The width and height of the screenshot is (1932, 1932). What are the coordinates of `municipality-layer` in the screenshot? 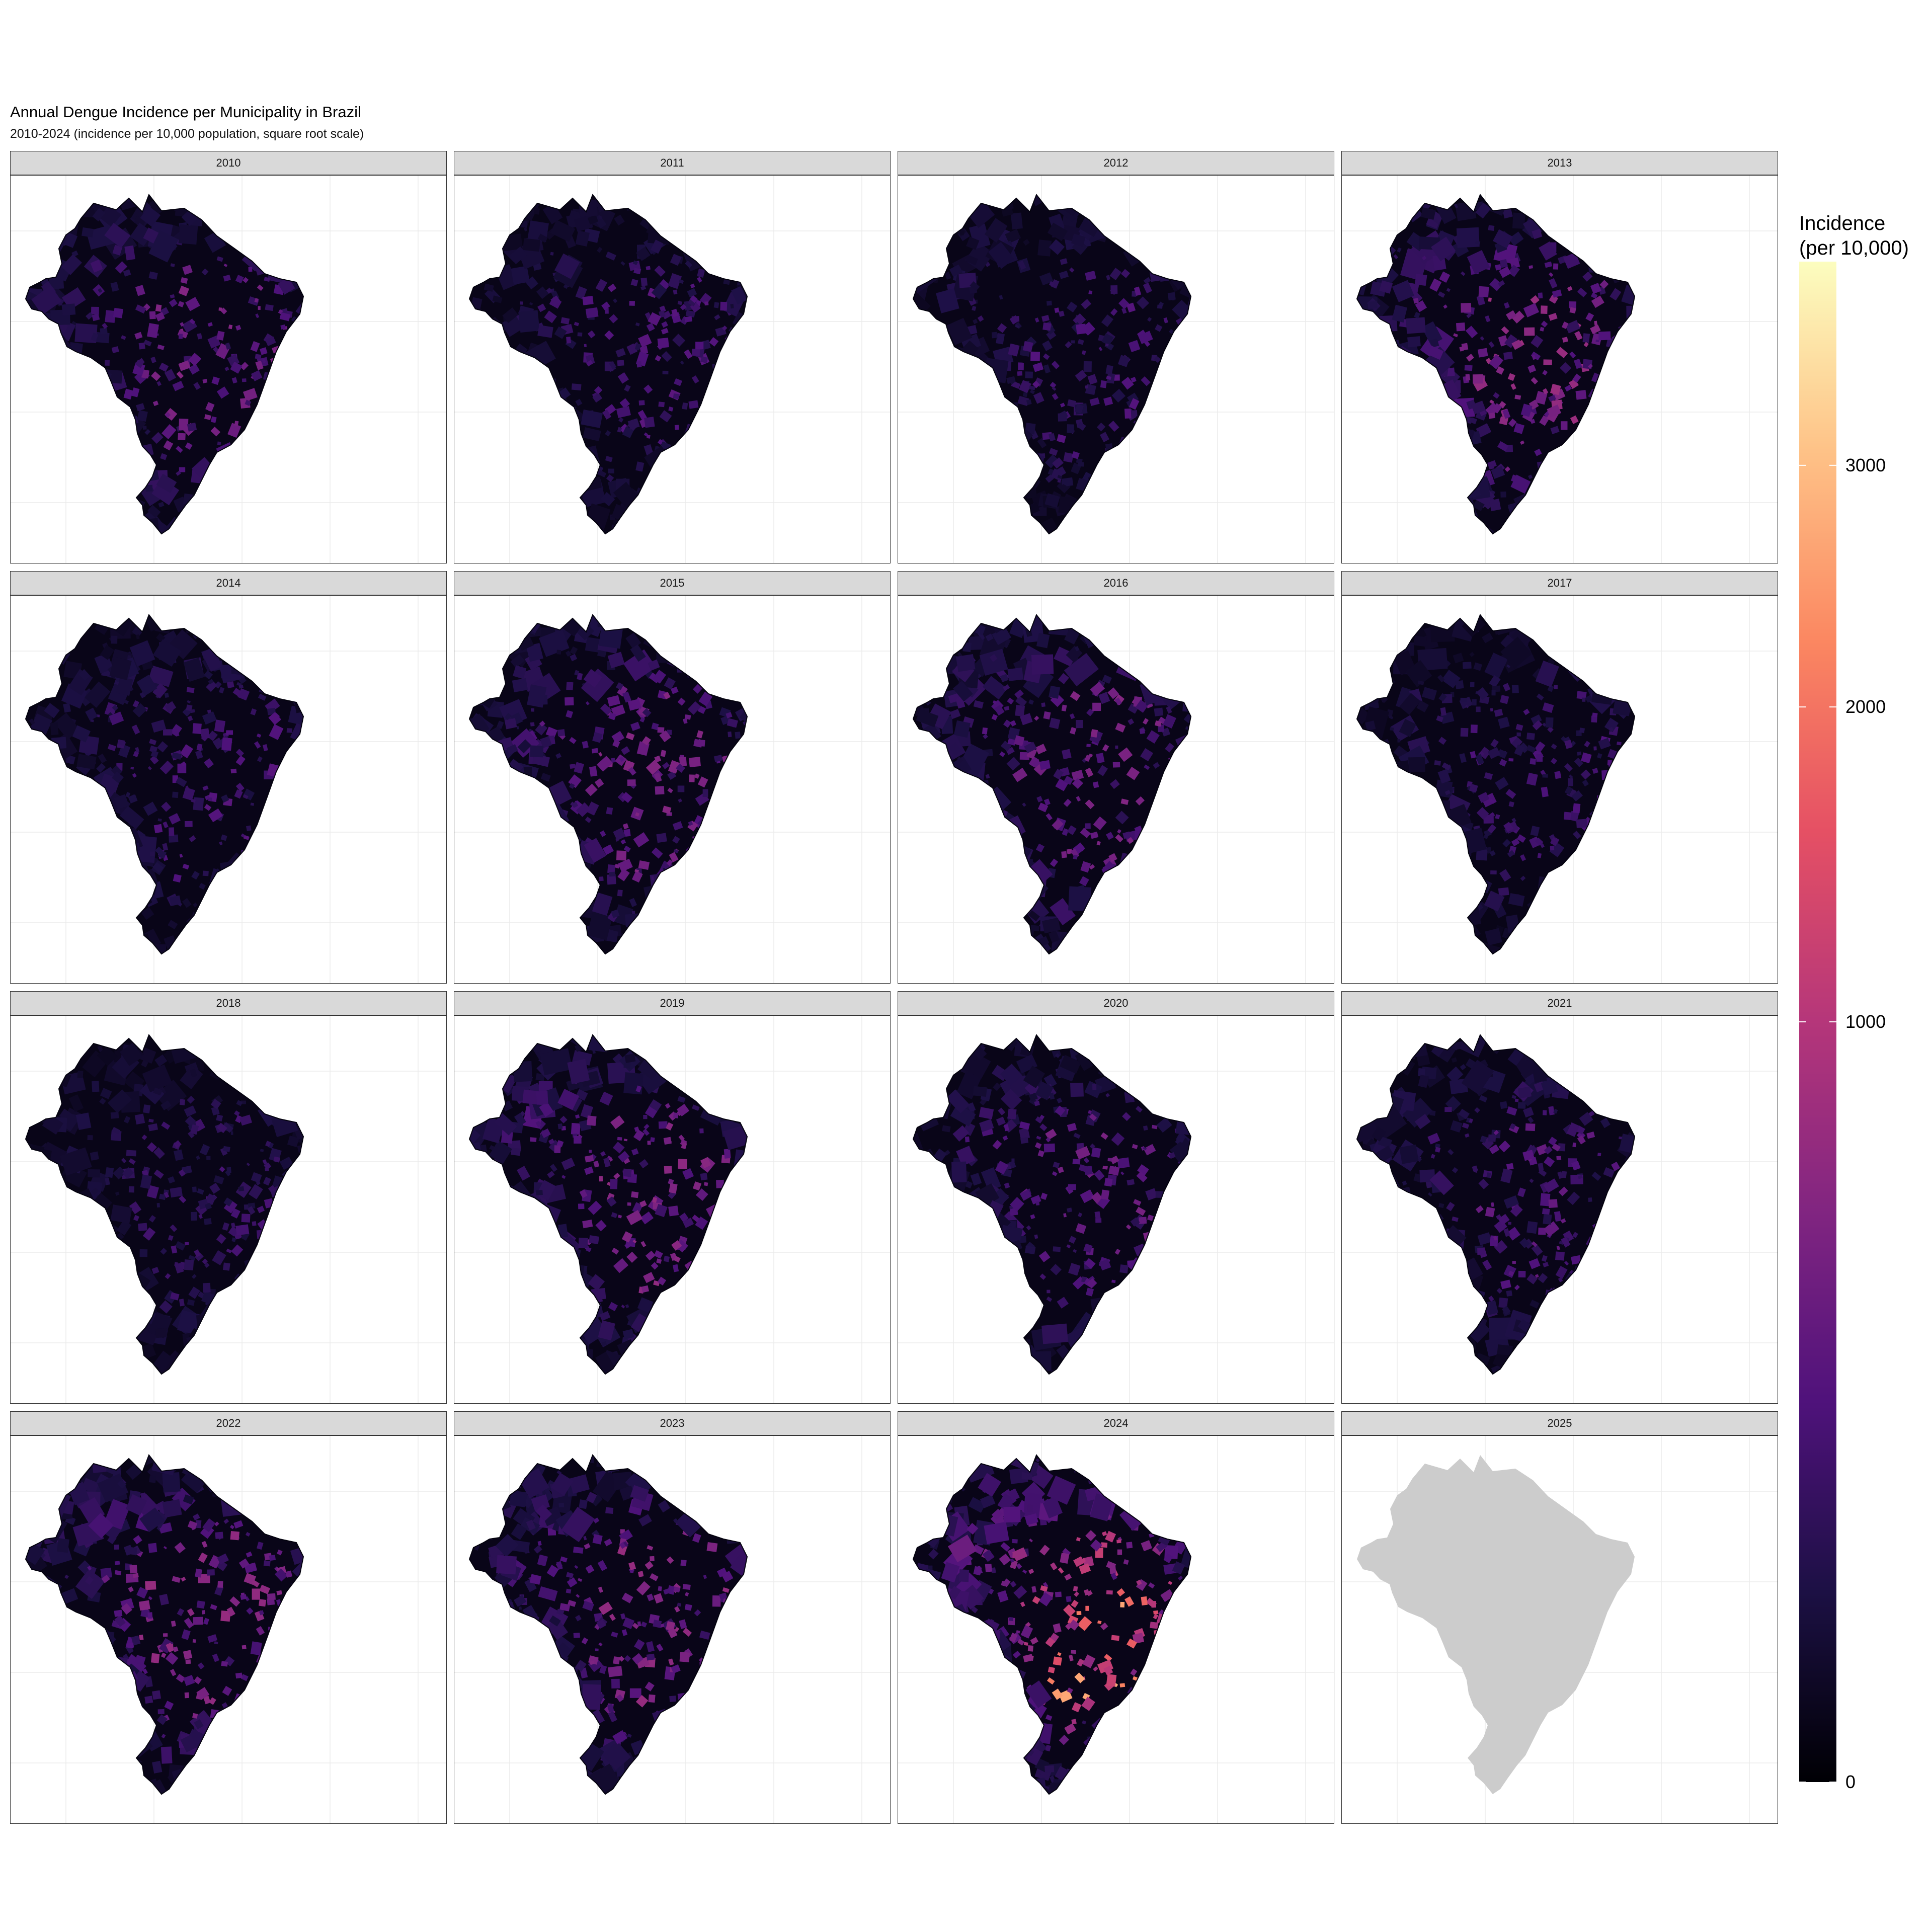 It's located at (608, 784).